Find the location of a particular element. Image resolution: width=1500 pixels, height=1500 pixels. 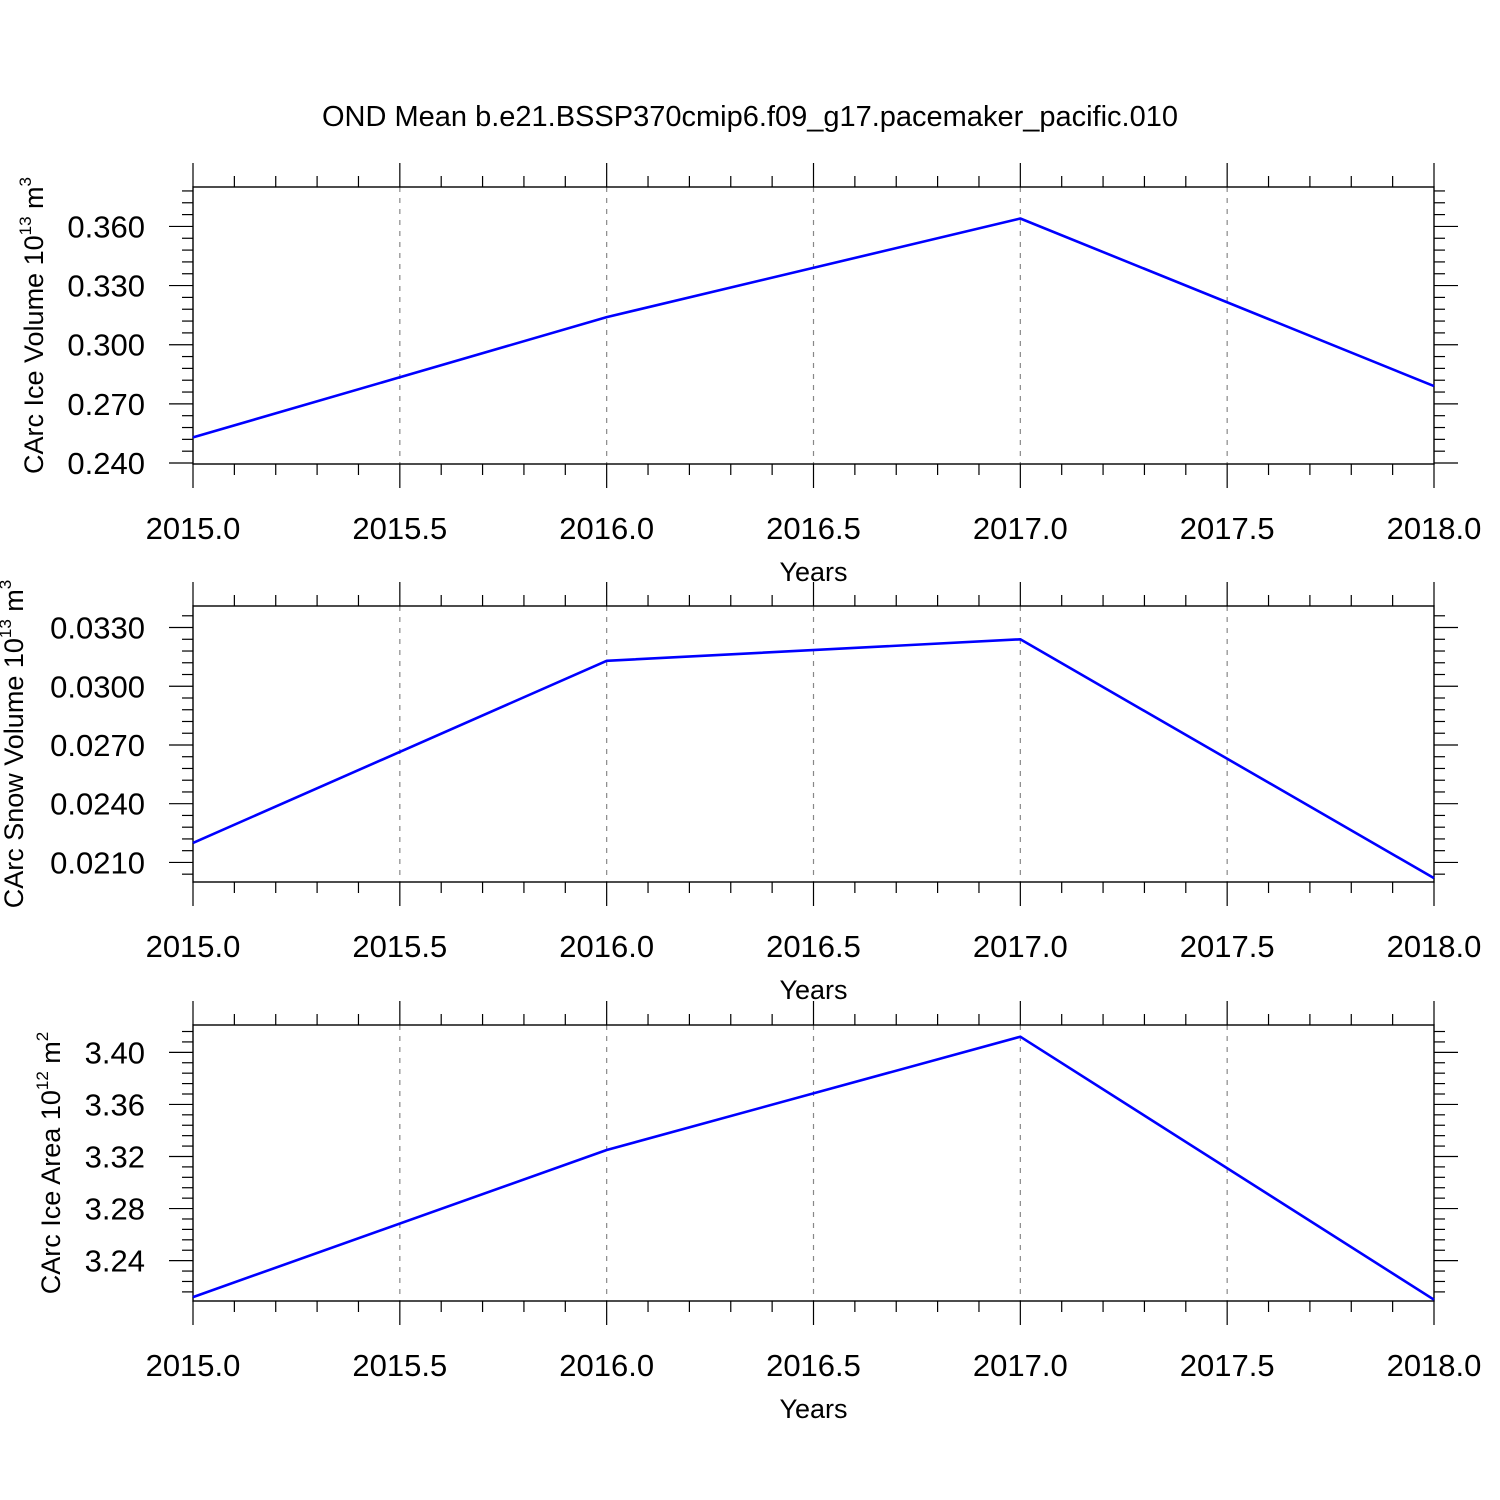

y-tick-label: 0.360 is located at coordinates (106, 226).